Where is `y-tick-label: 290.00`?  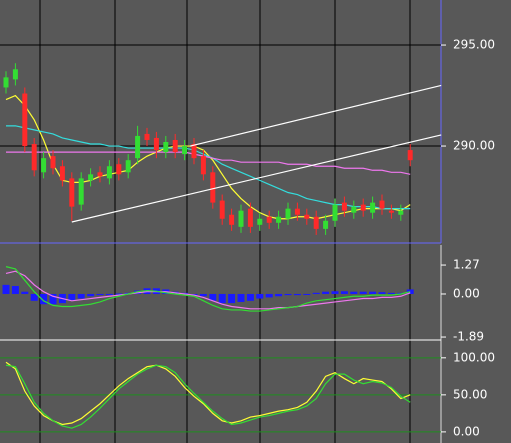
y-tick-label: 290.00 is located at coordinates (474, 146).